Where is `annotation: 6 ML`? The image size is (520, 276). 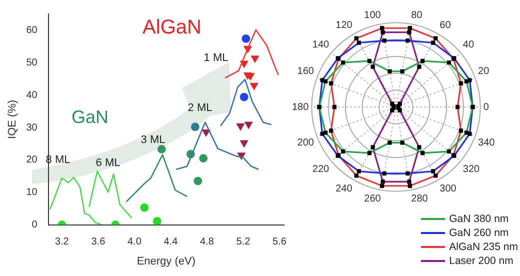
annotation: 6 ML is located at coordinates (108, 163).